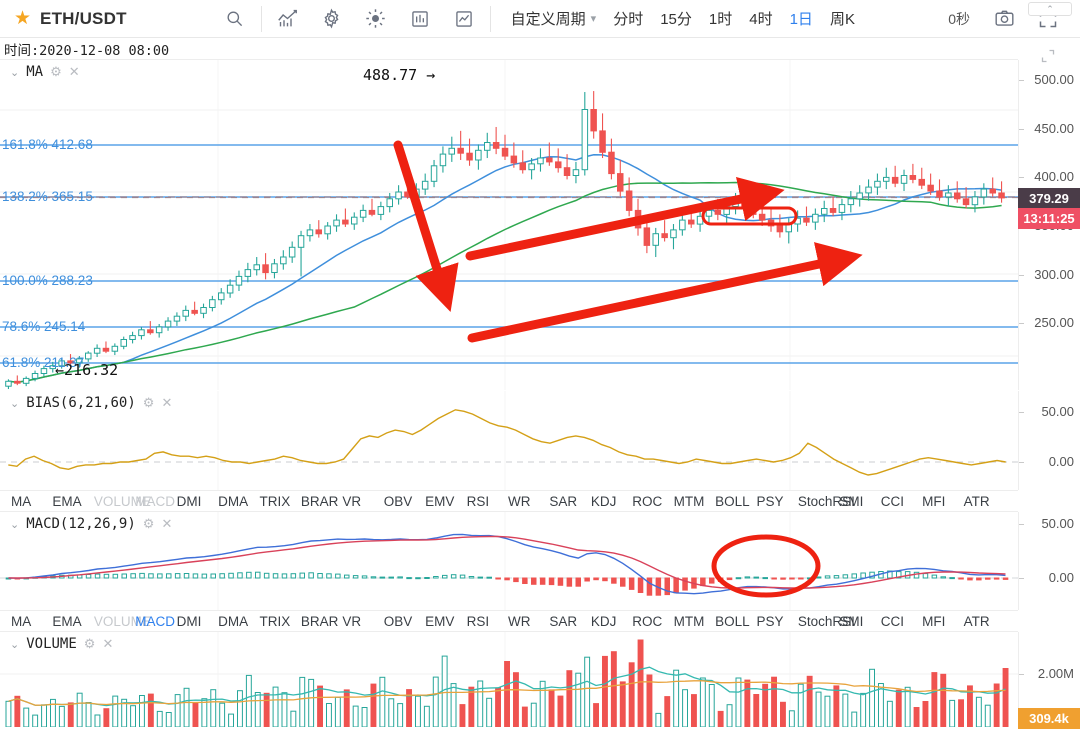 Image resolution: width=1080 pixels, height=729 pixels. I want to click on indicator-tab-r2-trix: TRIX, so click(275, 621).